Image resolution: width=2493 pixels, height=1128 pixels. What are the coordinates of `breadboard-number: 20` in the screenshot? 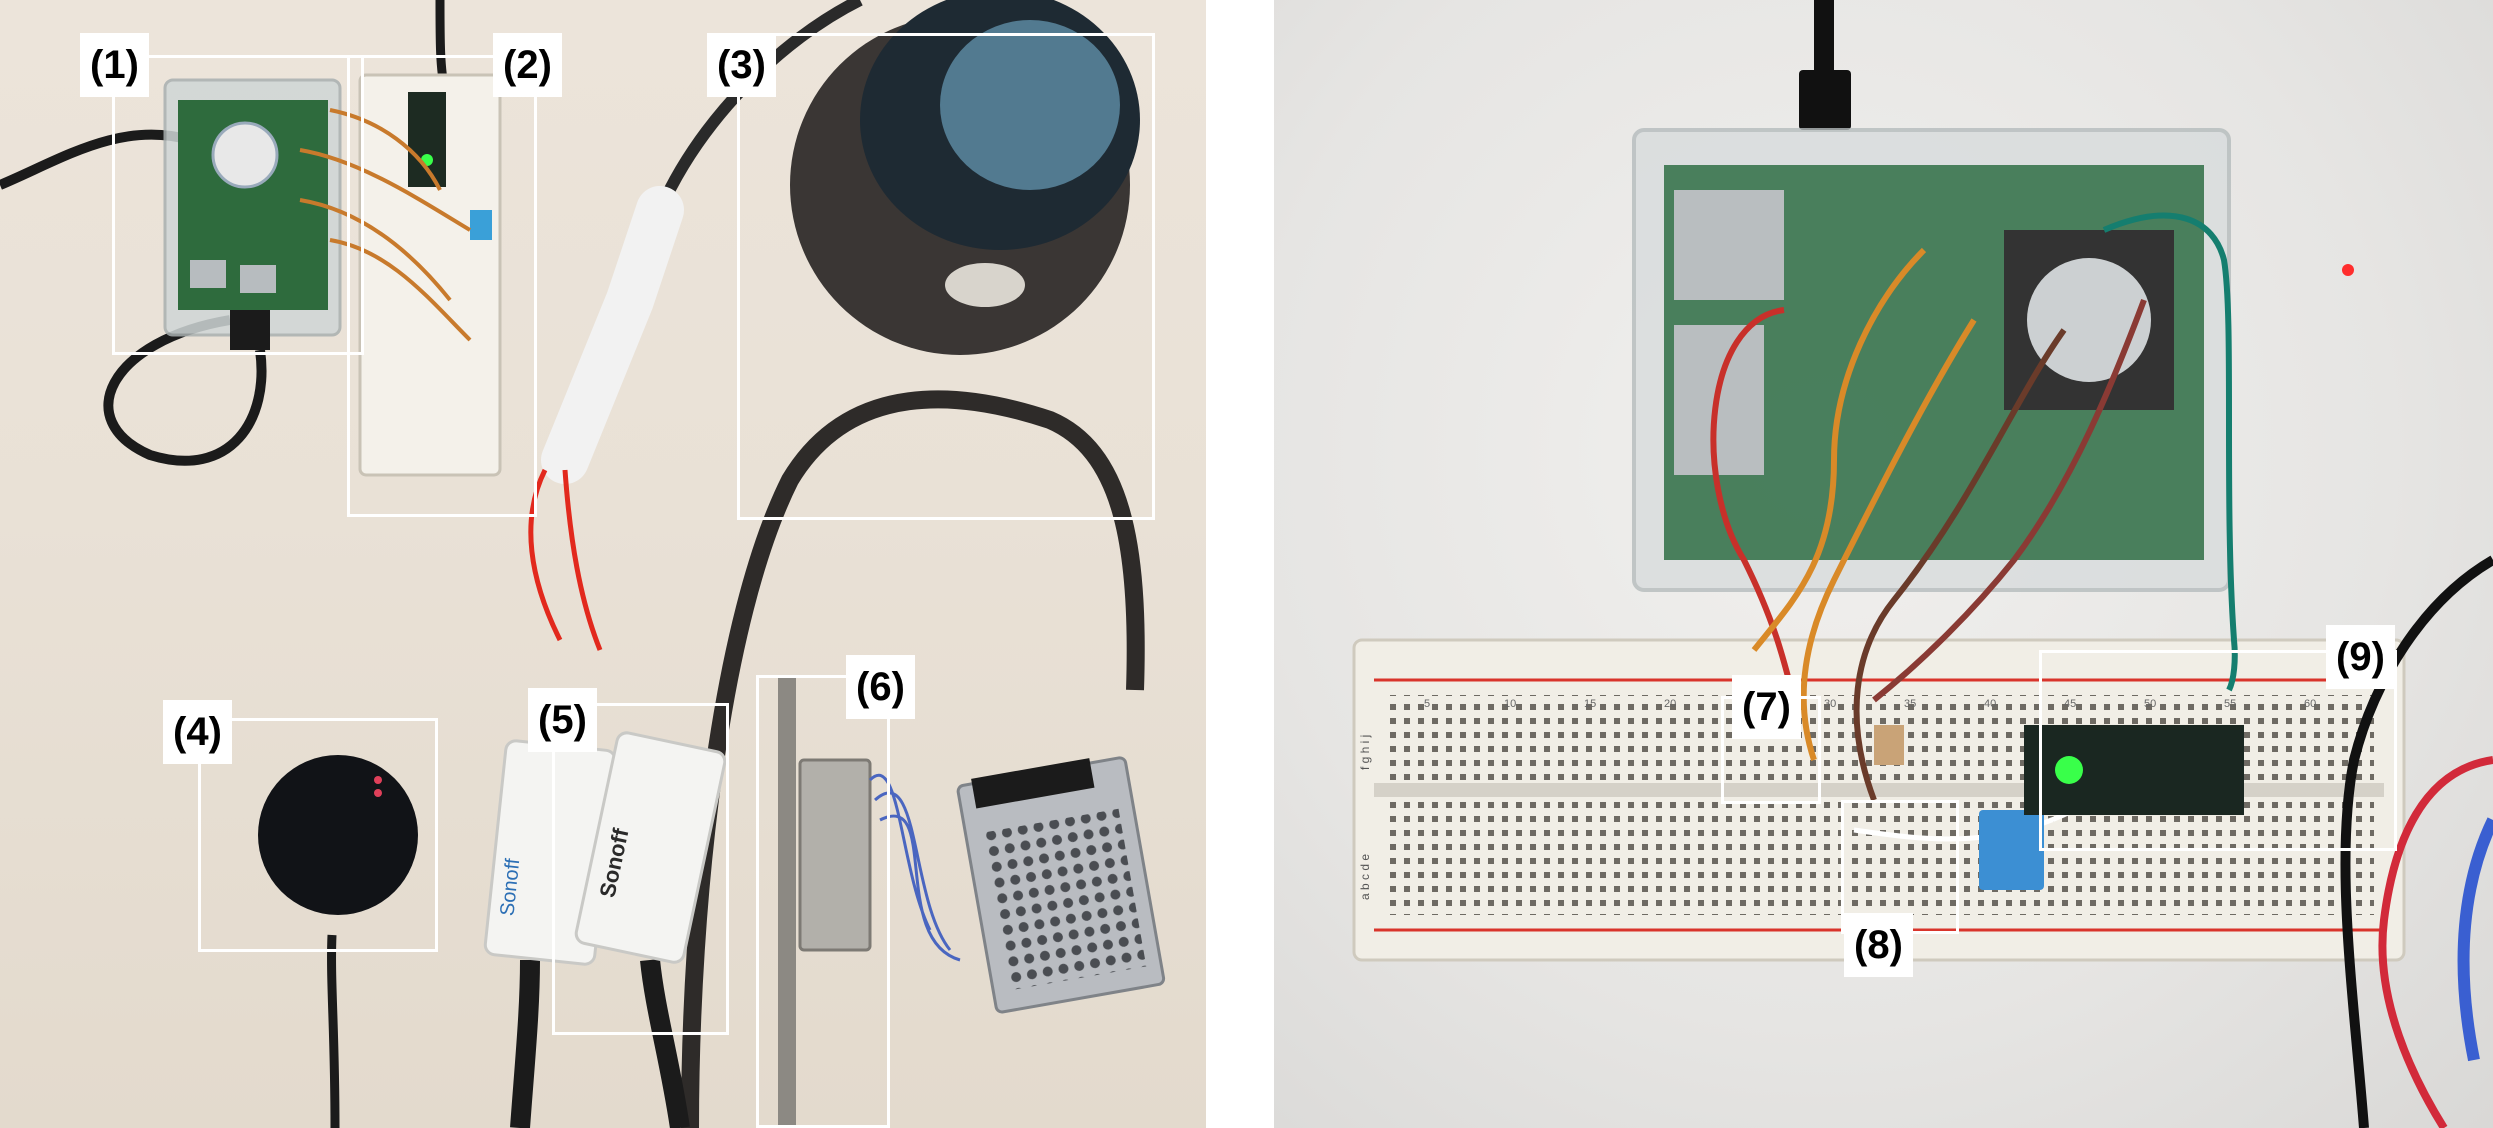 It's located at (1670, 704).